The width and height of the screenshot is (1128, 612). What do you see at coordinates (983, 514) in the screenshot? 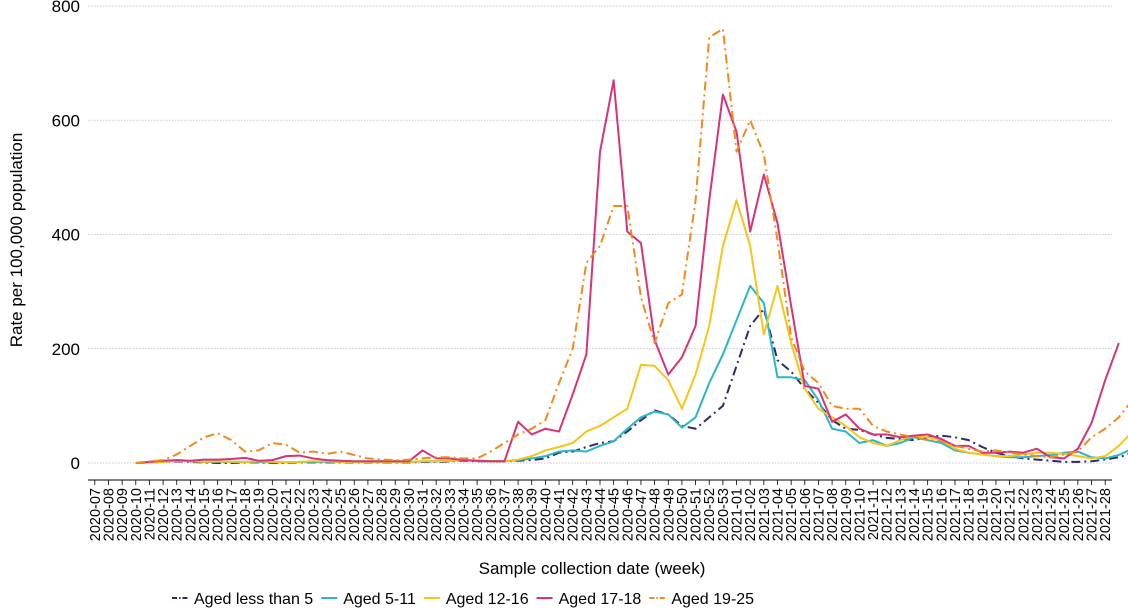
I see `x-tick-label: 2021-19` at bounding box center [983, 514].